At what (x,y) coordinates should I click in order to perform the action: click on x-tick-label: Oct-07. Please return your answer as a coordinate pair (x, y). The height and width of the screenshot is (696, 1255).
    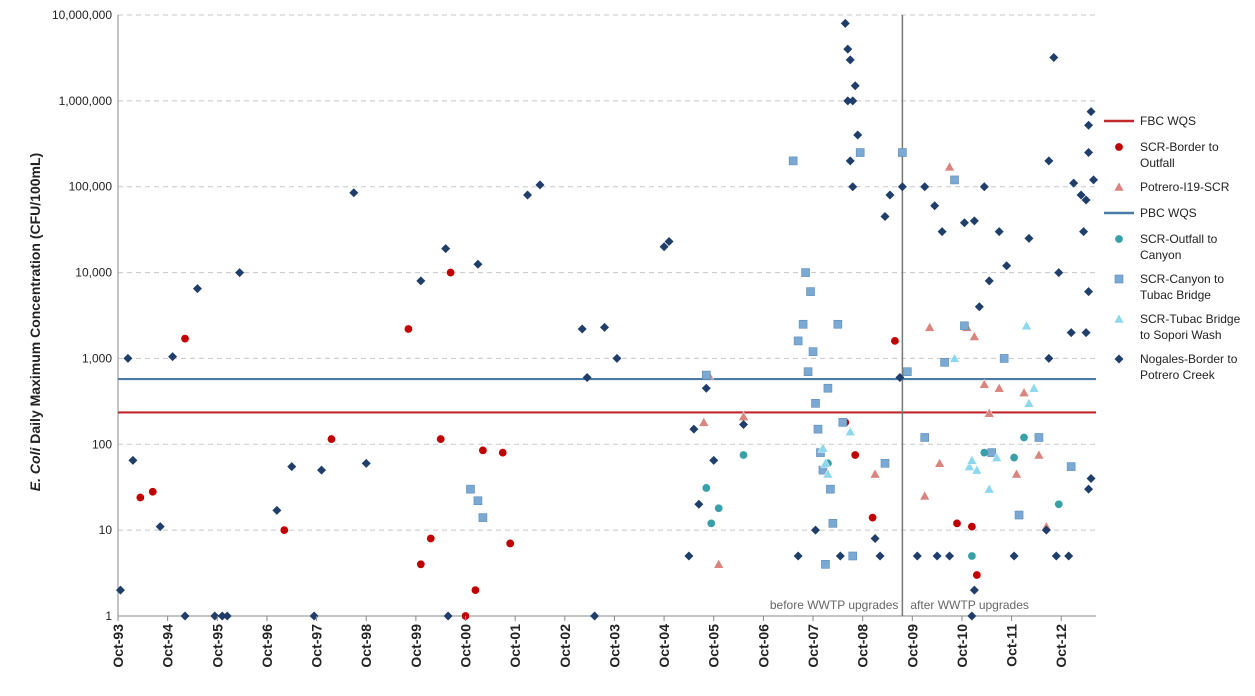
    Looking at the image, I should click on (813, 646).